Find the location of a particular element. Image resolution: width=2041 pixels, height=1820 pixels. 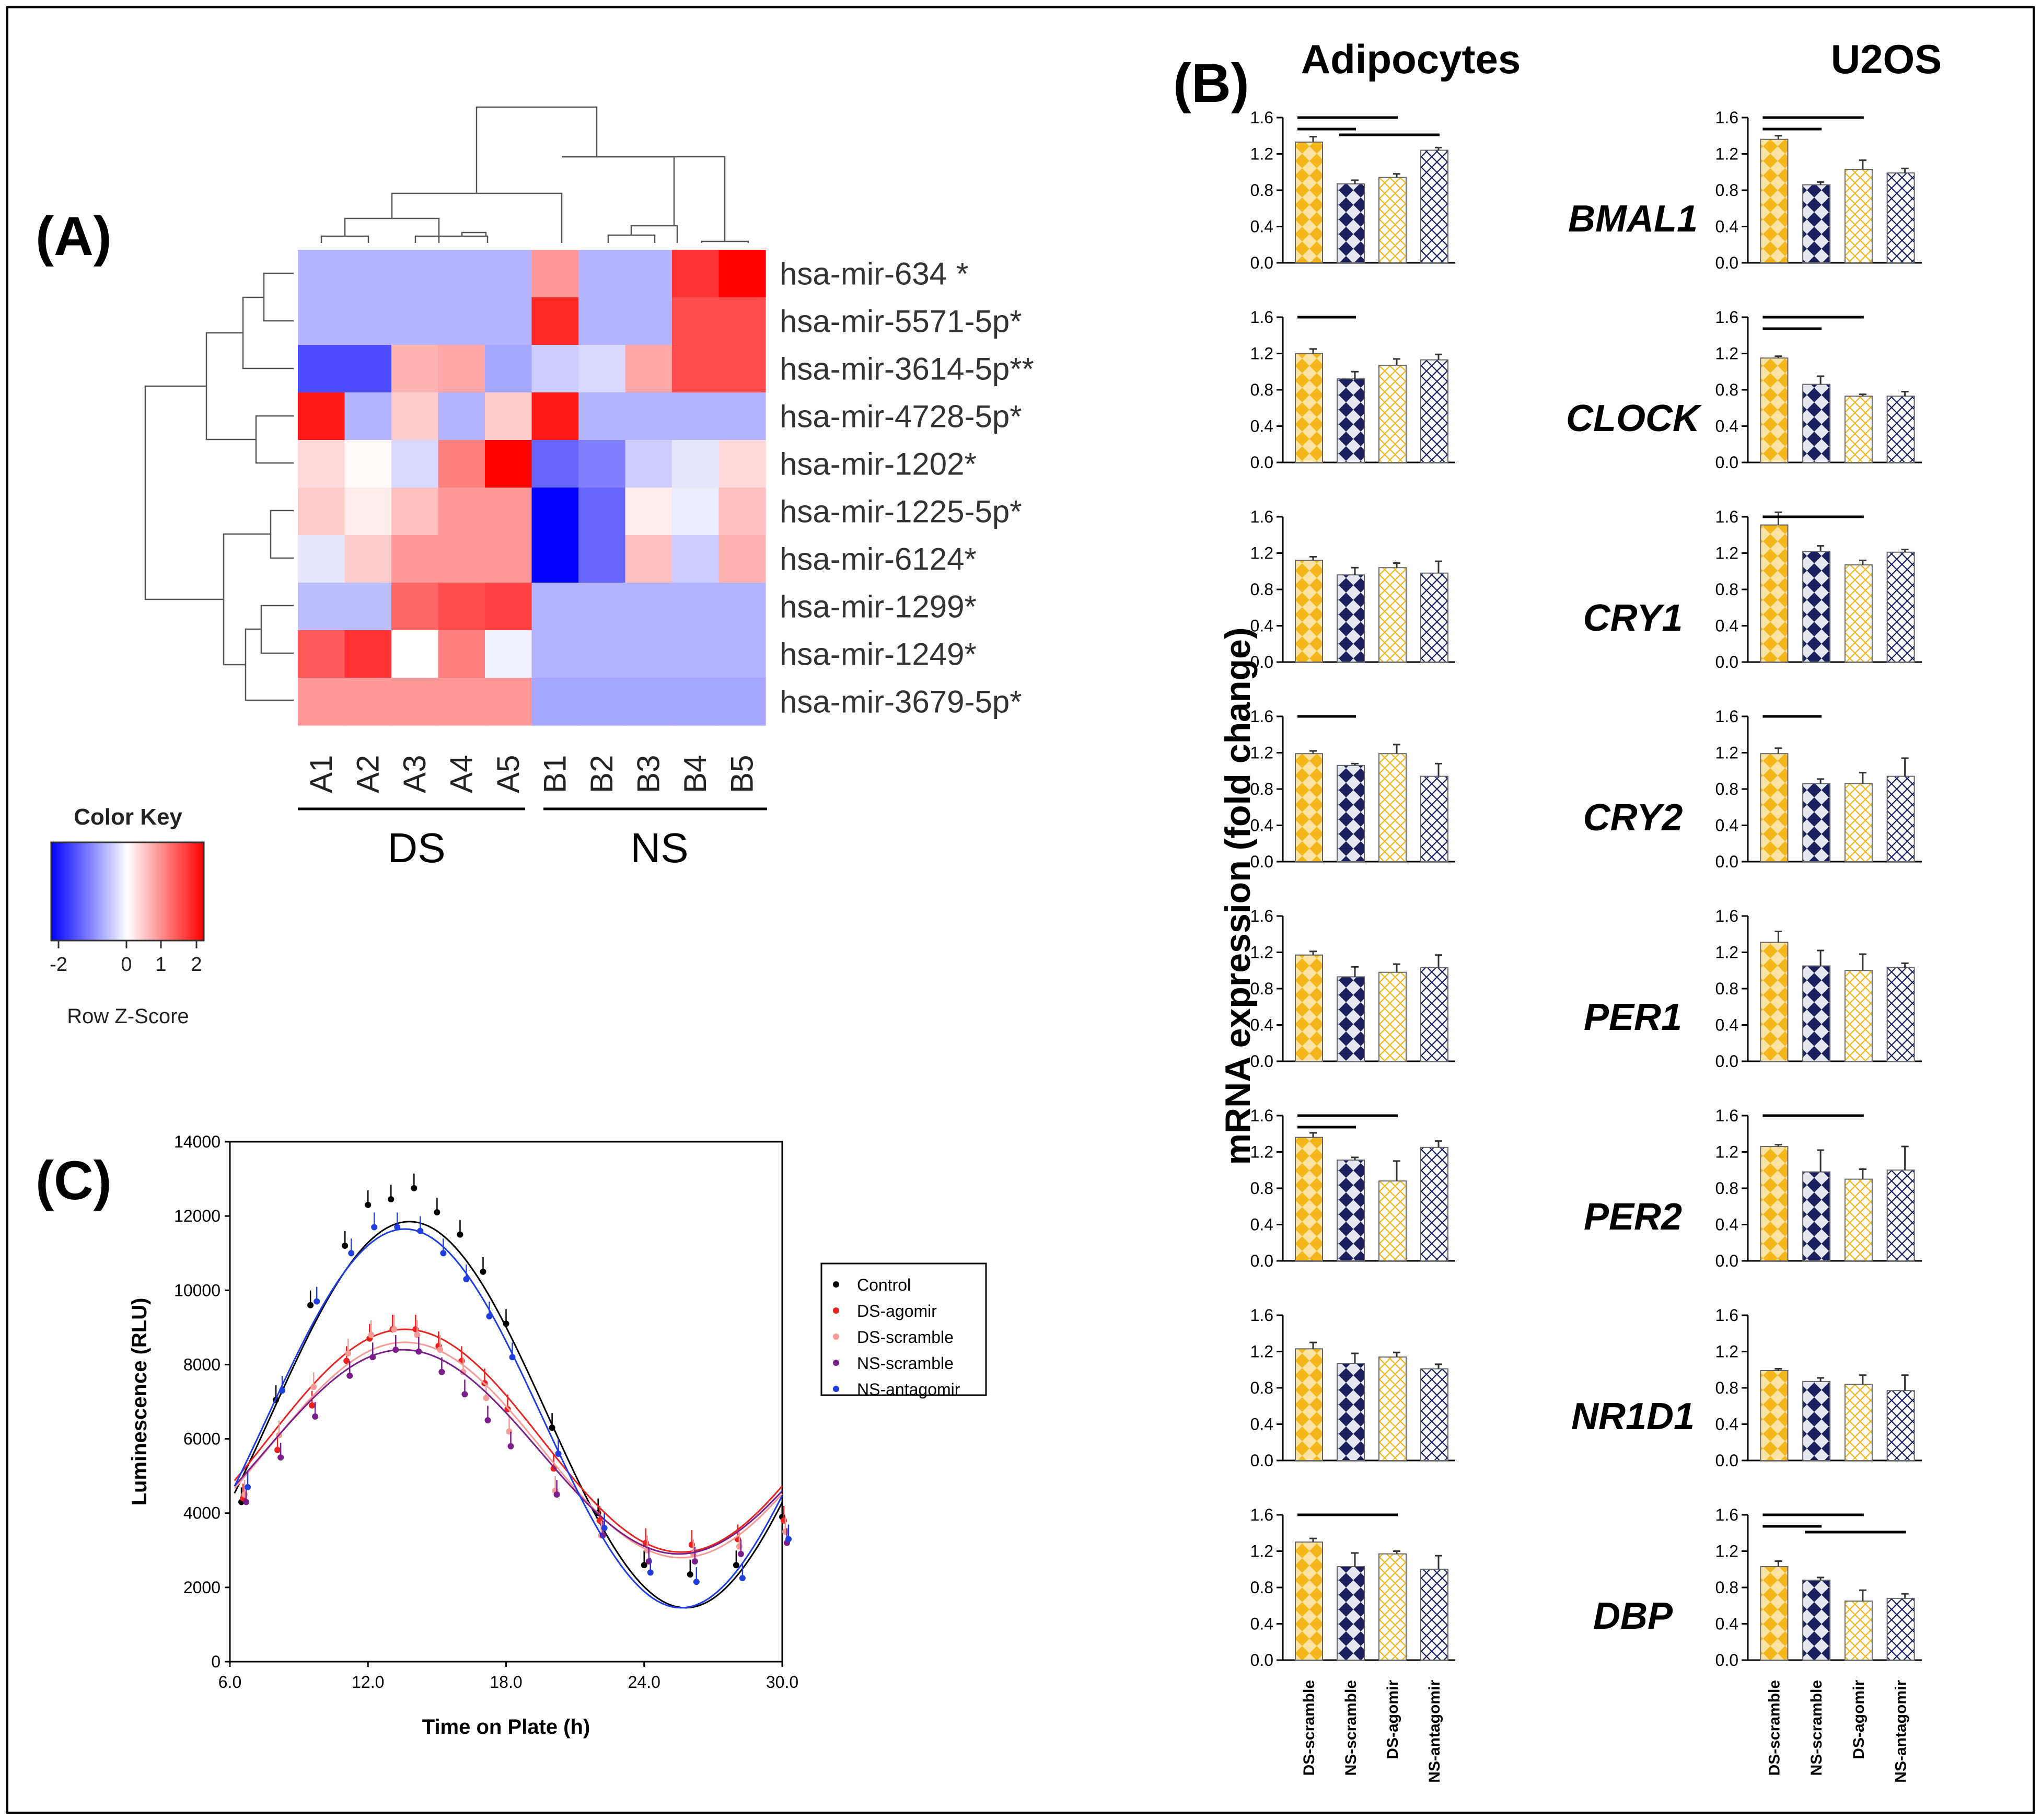

color-key-gradient is located at coordinates (128, 891).